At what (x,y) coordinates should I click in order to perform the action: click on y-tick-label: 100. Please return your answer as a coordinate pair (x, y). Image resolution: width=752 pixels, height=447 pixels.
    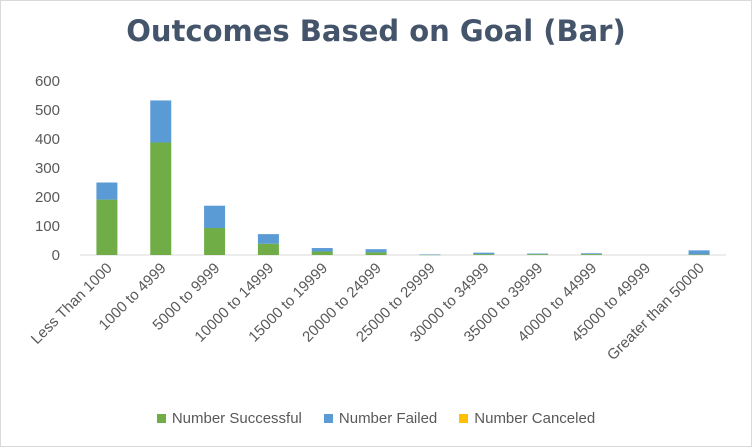
    Looking at the image, I should click on (47, 226).